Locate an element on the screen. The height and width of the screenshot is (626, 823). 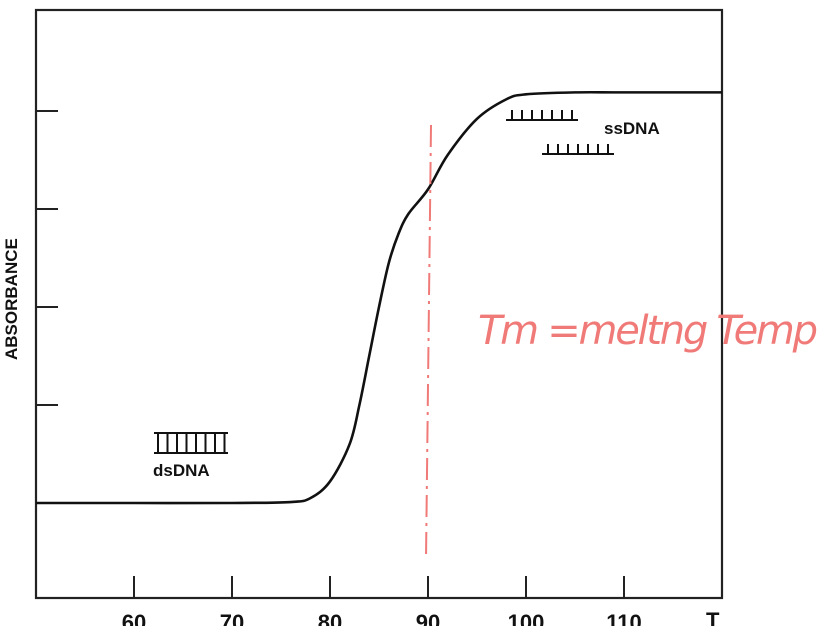
ssdna-icon is located at coordinates (560, 132).